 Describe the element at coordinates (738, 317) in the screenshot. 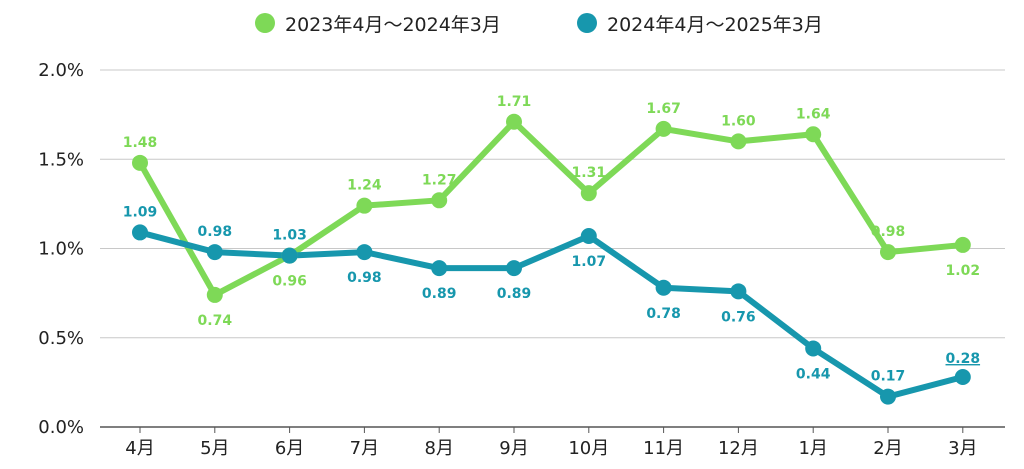

I see `data-label-b: 0.76` at that location.